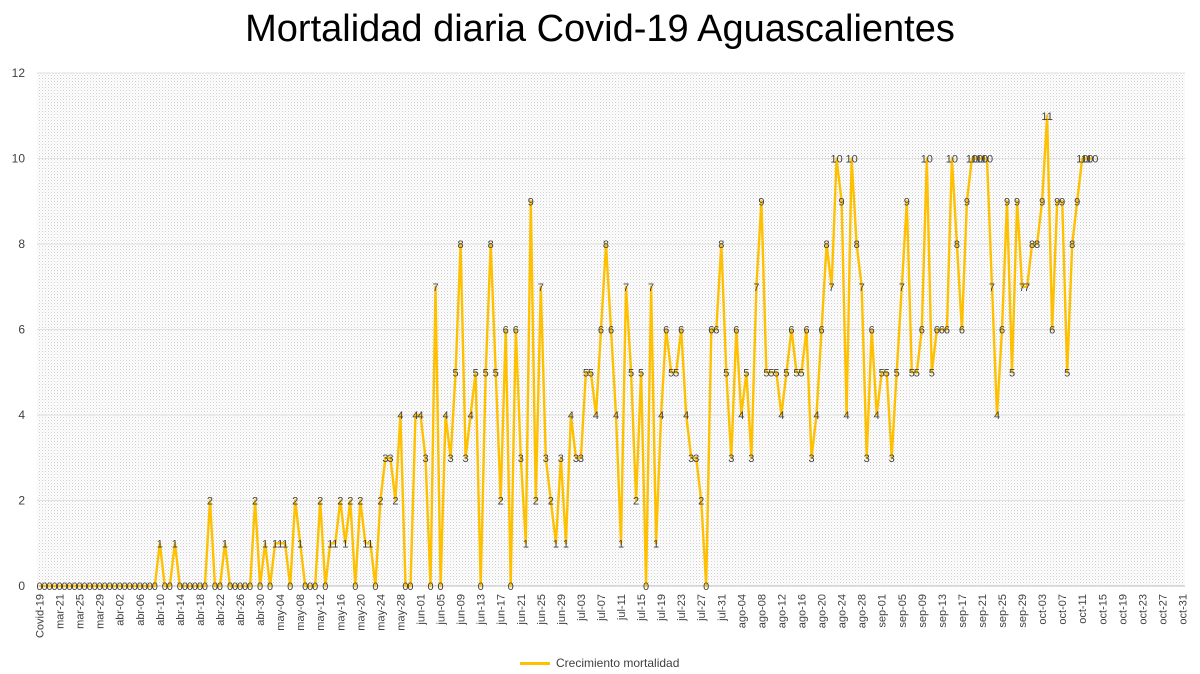  What do you see at coordinates (722, 608) in the screenshot?
I see `x-tick-label: jul-31` at bounding box center [722, 608].